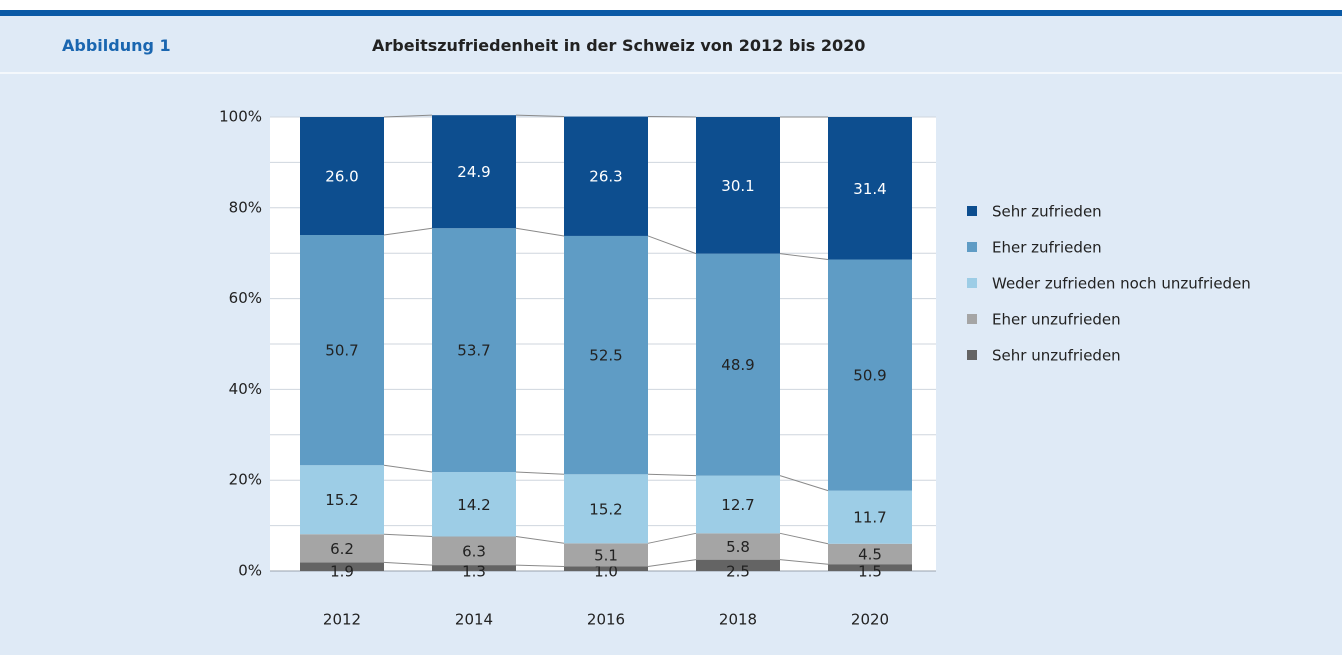  I want to click on value-label: 31.4, so click(869, 189).